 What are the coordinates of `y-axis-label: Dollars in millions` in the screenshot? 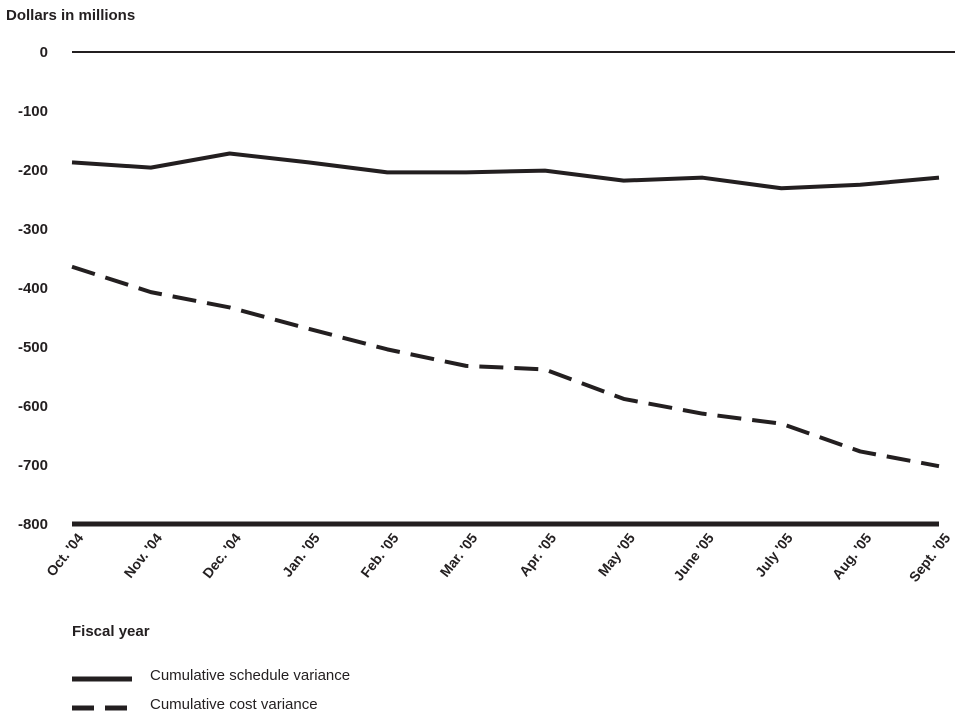 It's located at (71, 15).